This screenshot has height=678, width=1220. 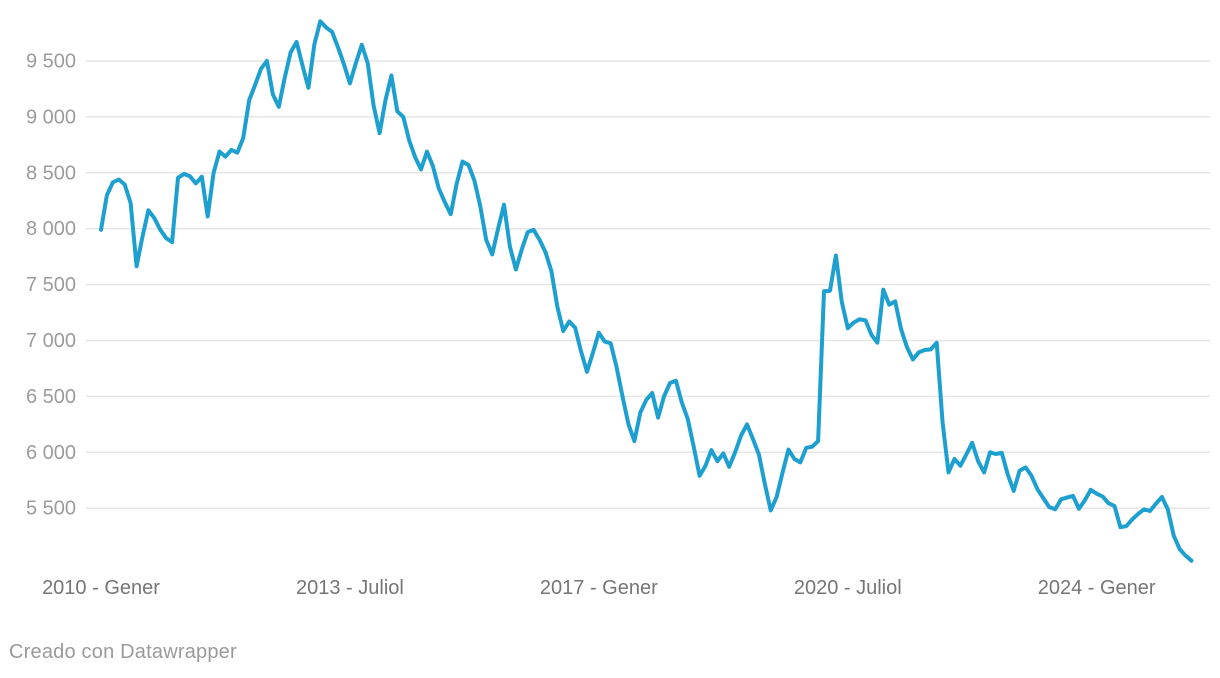 What do you see at coordinates (51, 117) in the screenshot?
I see `y-axis-label: 9 000` at bounding box center [51, 117].